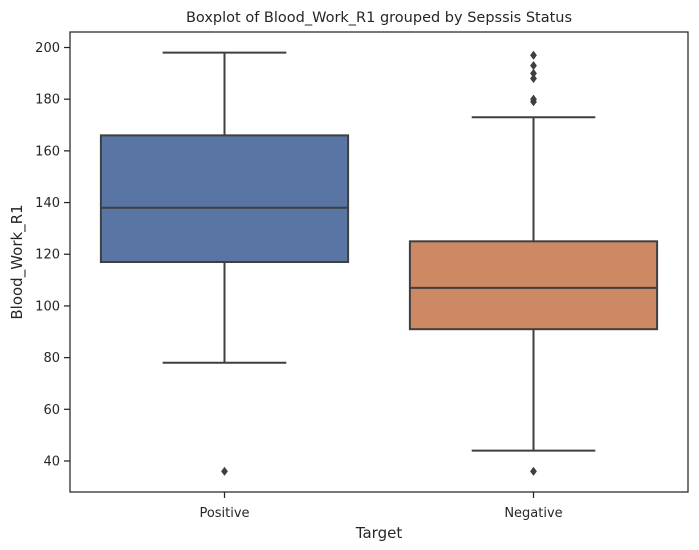 The height and width of the screenshot is (550, 699). I want to click on y-tick-label: 120, so click(47, 255).